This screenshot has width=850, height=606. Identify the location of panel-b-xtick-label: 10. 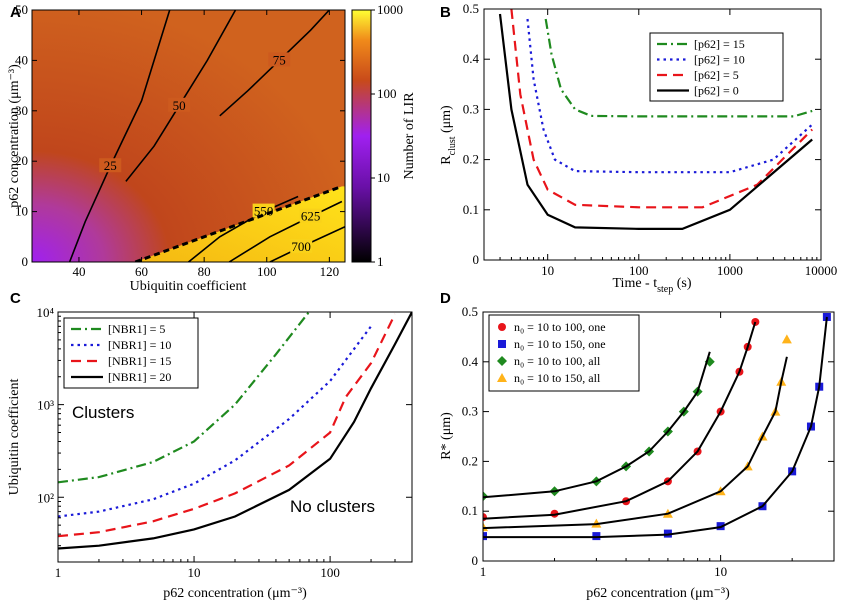
(547, 270).